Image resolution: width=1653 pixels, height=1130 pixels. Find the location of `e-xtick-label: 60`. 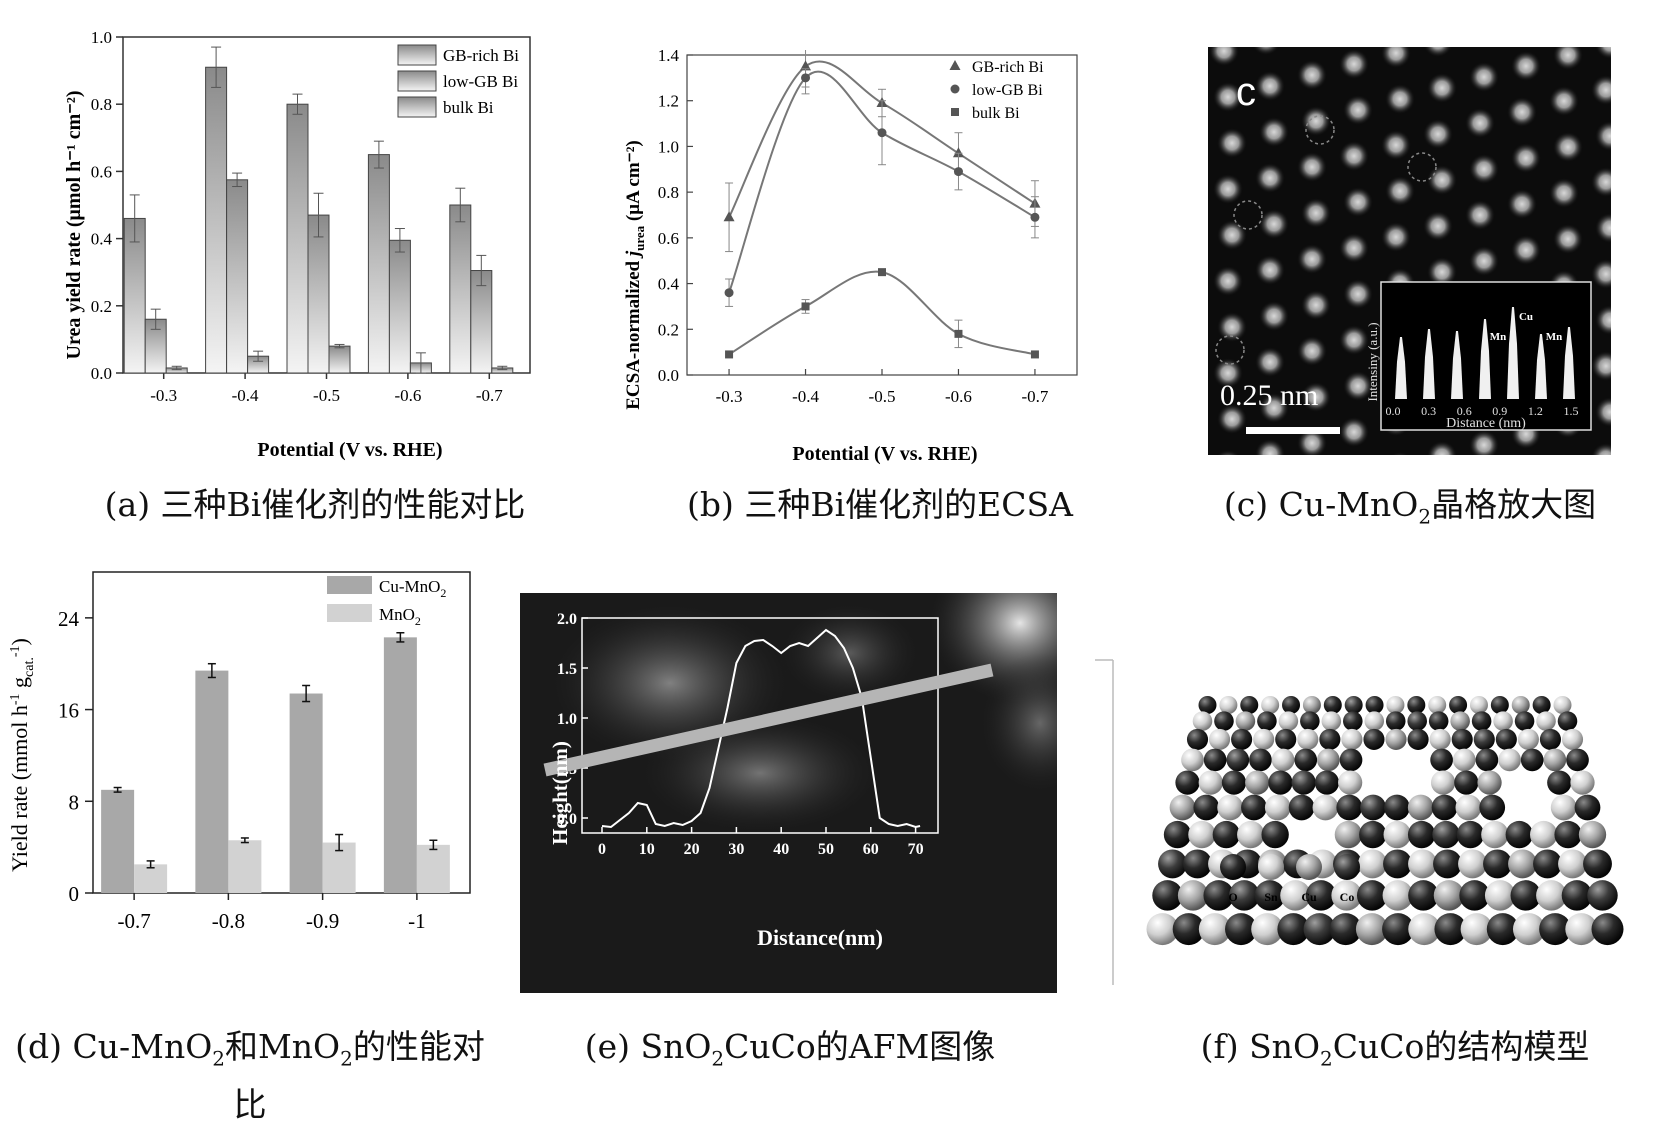

e-xtick-label: 60 is located at coordinates (871, 849).